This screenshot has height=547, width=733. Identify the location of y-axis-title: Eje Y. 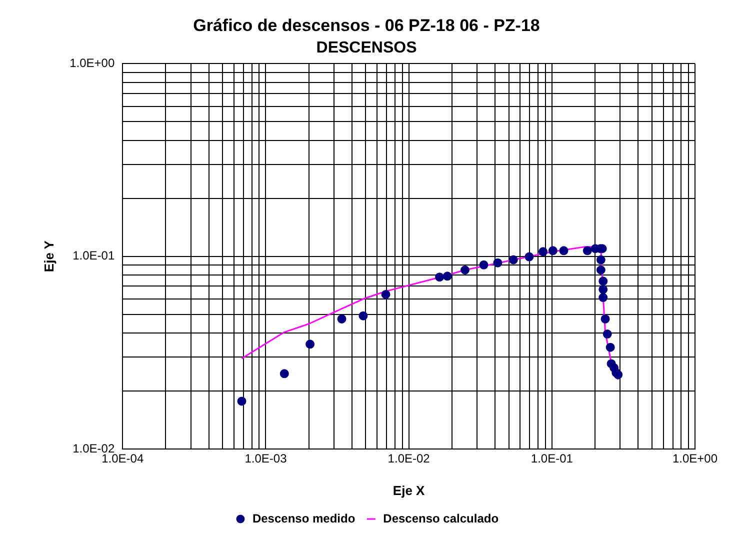
(48, 256).